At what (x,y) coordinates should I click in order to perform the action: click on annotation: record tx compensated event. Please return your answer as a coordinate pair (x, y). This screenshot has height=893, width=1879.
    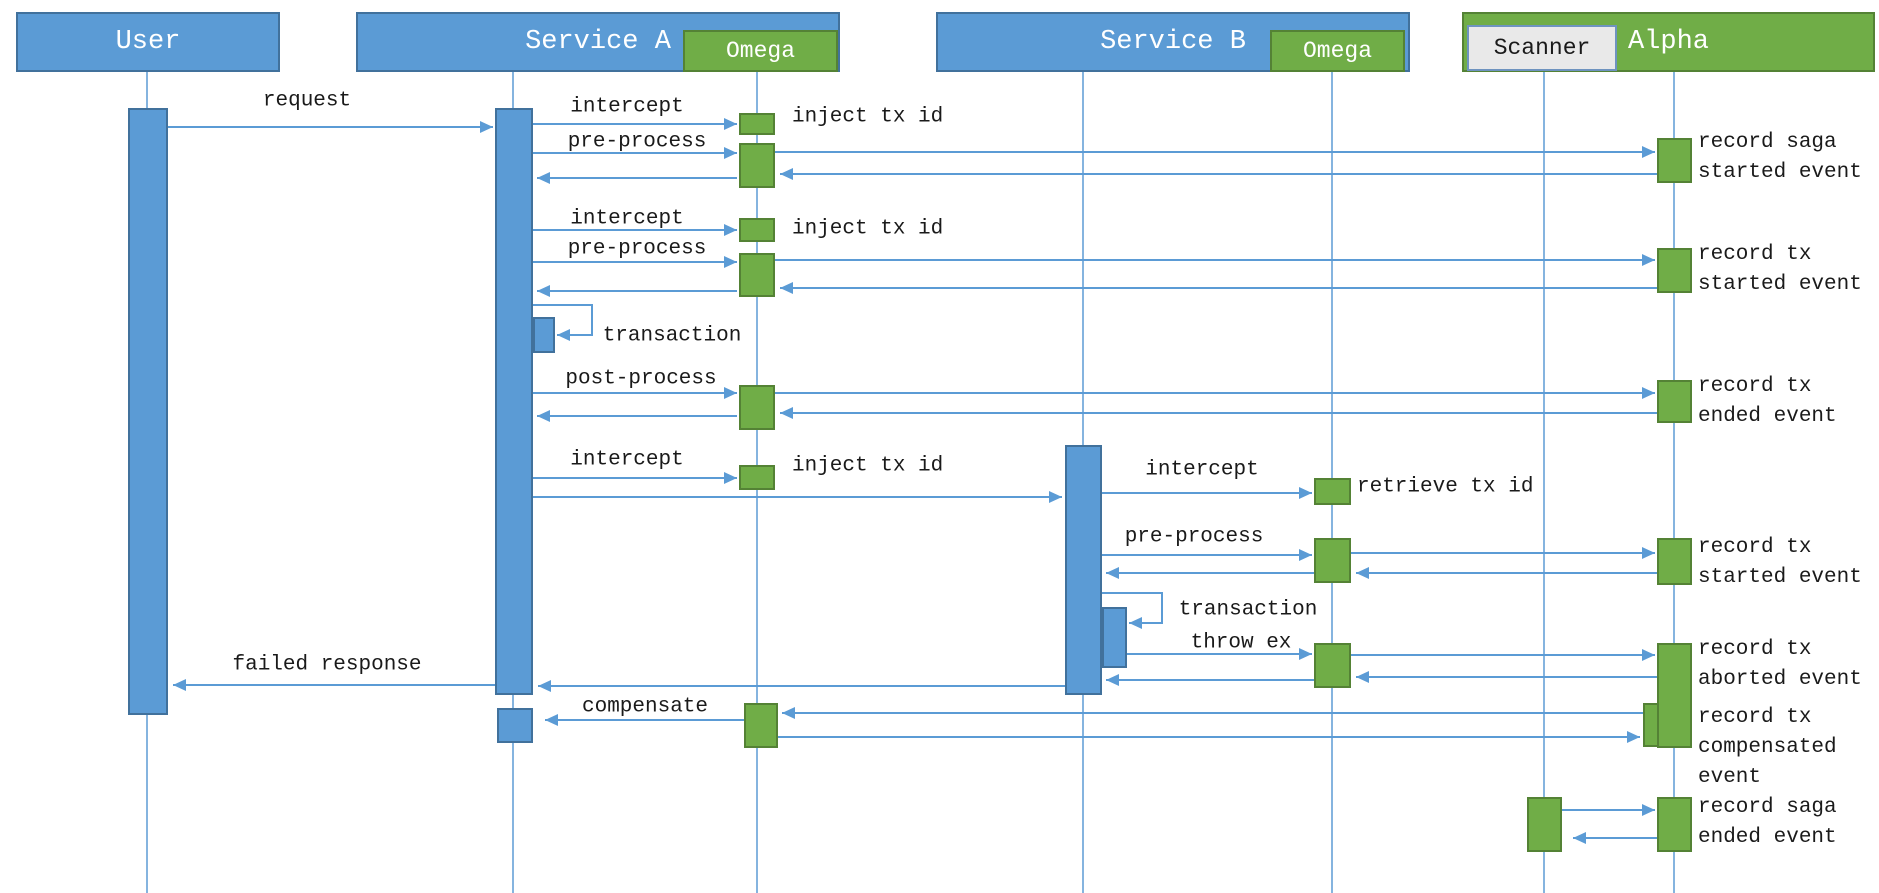
    Looking at the image, I should click on (1767, 748).